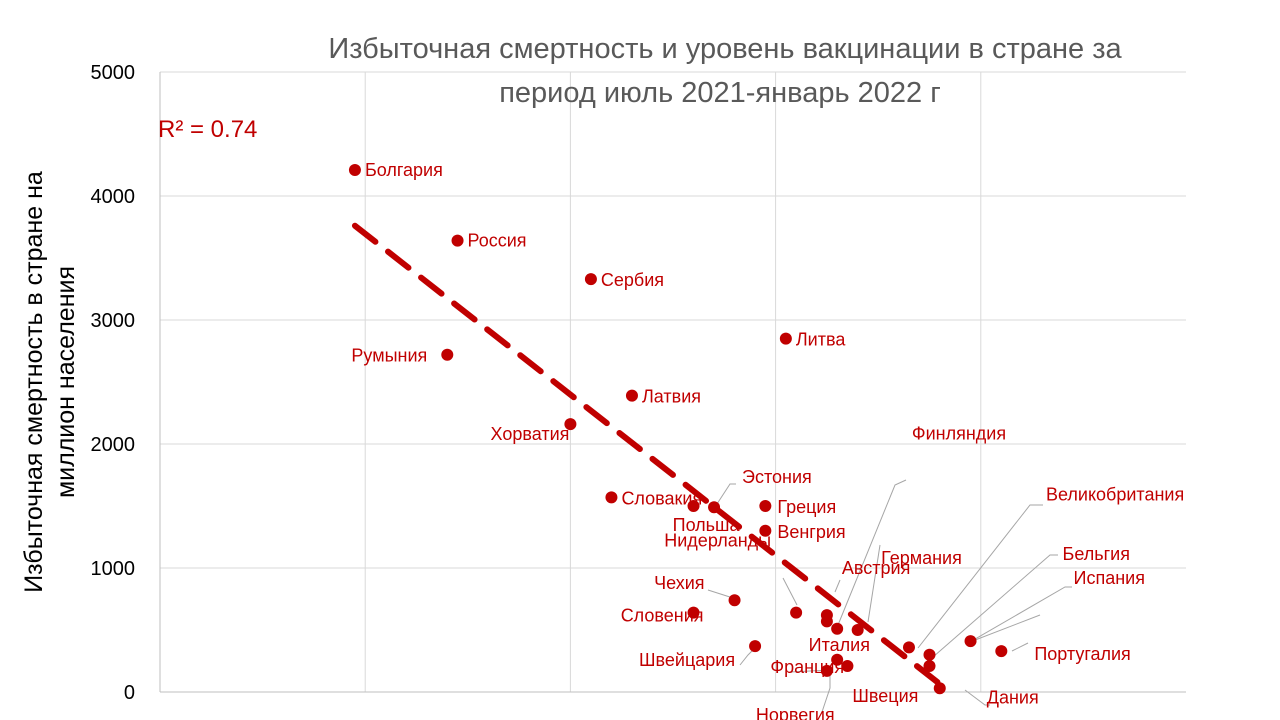 Image resolution: width=1280 pixels, height=720 pixels. What do you see at coordinates (671, 397) in the screenshot?
I see `point-label-5: Латвия` at bounding box center [671, 397].